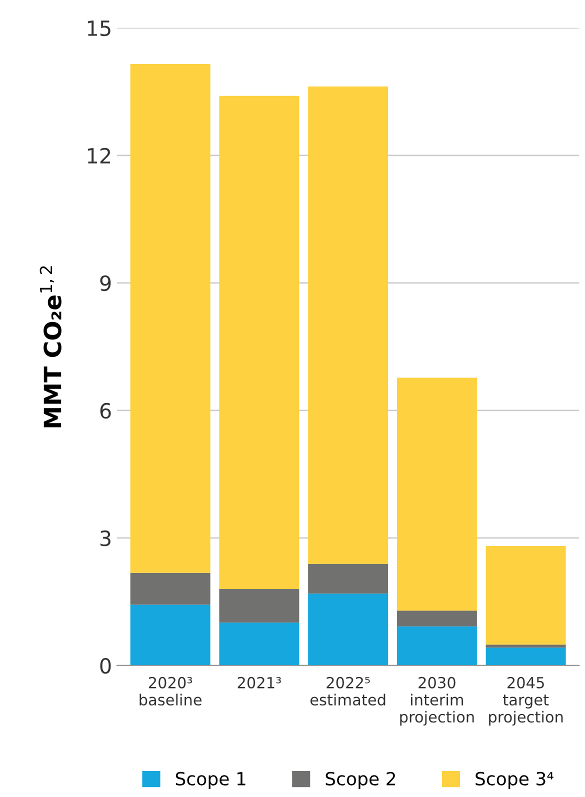 This screenshot has width=585, height=797. I want to click on y-tick-label: 12, so click(99, 156).